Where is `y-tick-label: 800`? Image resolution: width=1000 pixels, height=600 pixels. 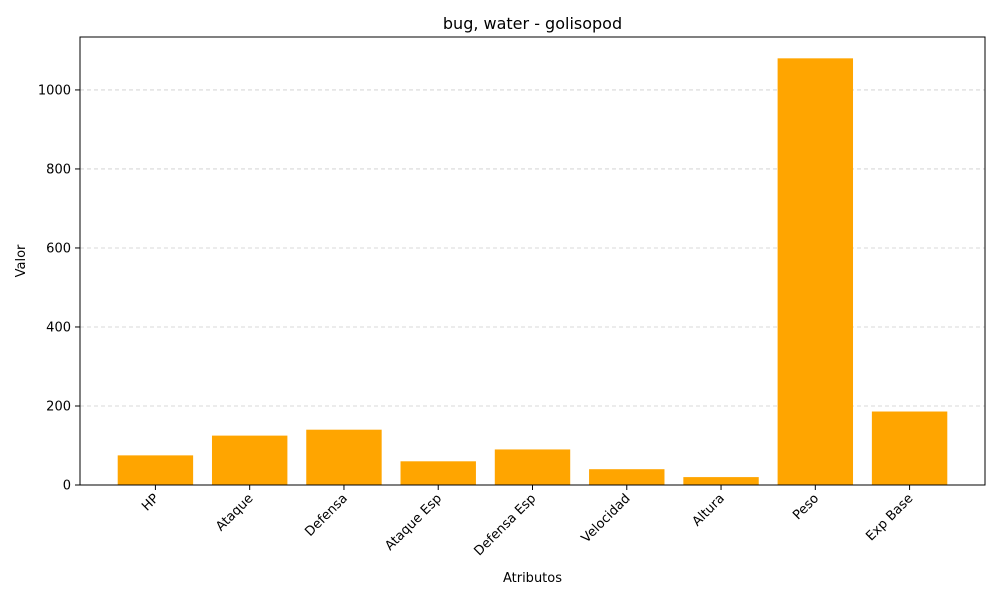 y-tick-label: 800 is located at coordinates (58, 169).